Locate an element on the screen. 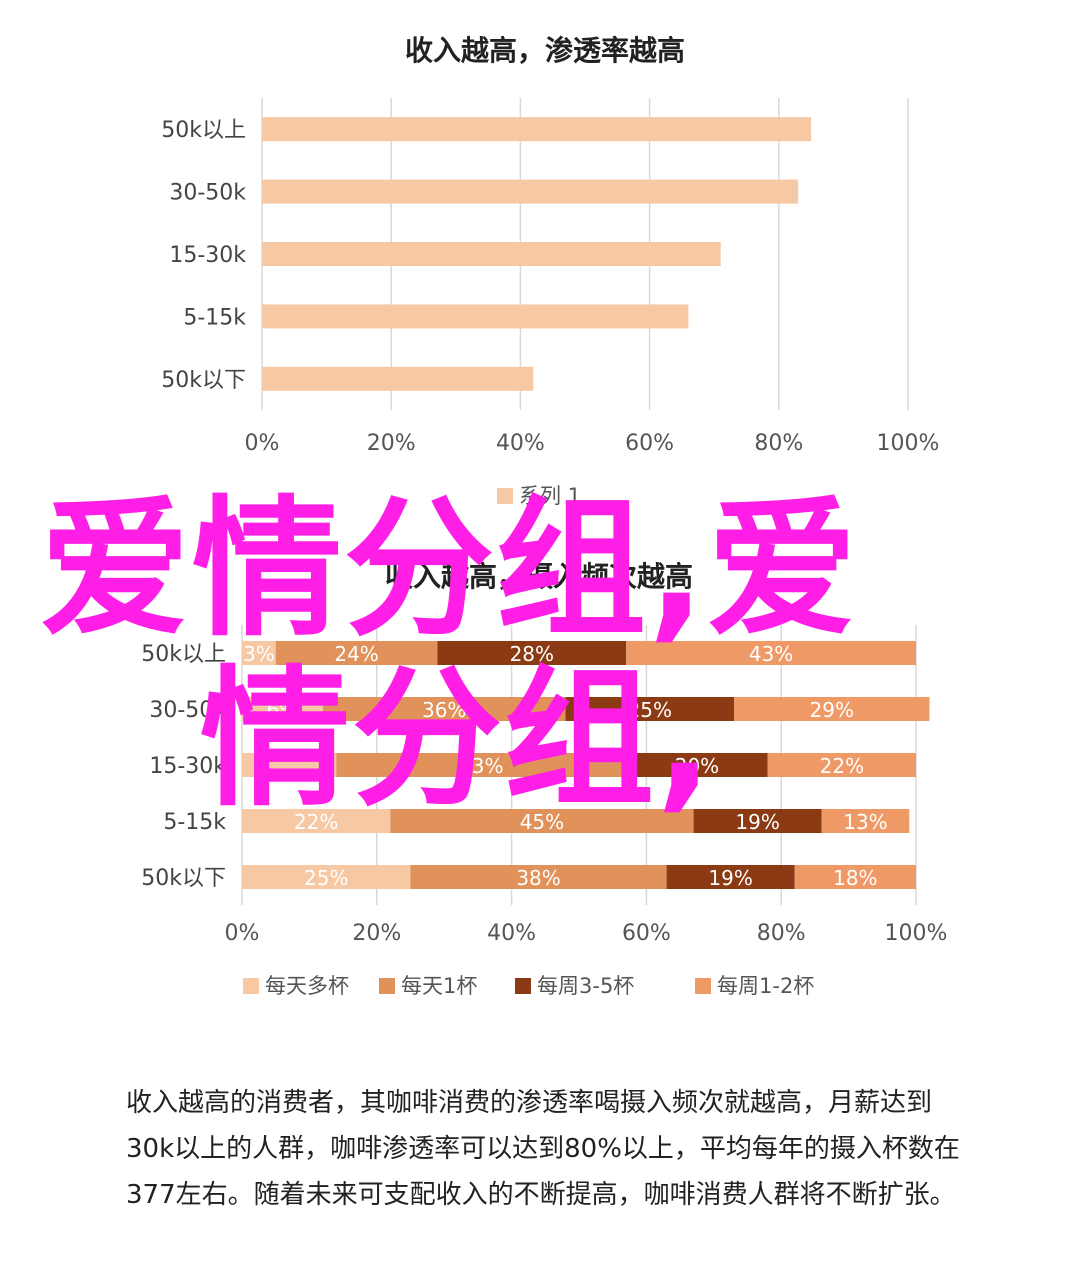  legend-label: 系列 1 is located at coordinates (550, 496).